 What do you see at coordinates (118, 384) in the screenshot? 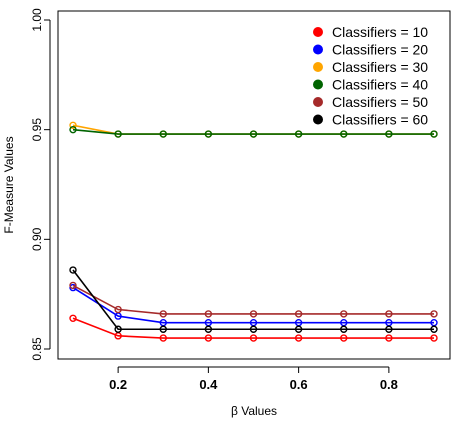
I see `x-tick-label: 0.2` at bounding box center [118, 384].